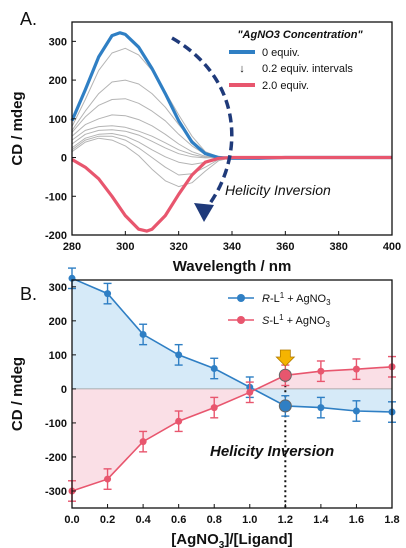 This screenshot has width=406, height=548. What do you see at coordinates (143, 520) in the screenshot?
I see `x-tick-label: 0.4` at bounding box center [143, 520].